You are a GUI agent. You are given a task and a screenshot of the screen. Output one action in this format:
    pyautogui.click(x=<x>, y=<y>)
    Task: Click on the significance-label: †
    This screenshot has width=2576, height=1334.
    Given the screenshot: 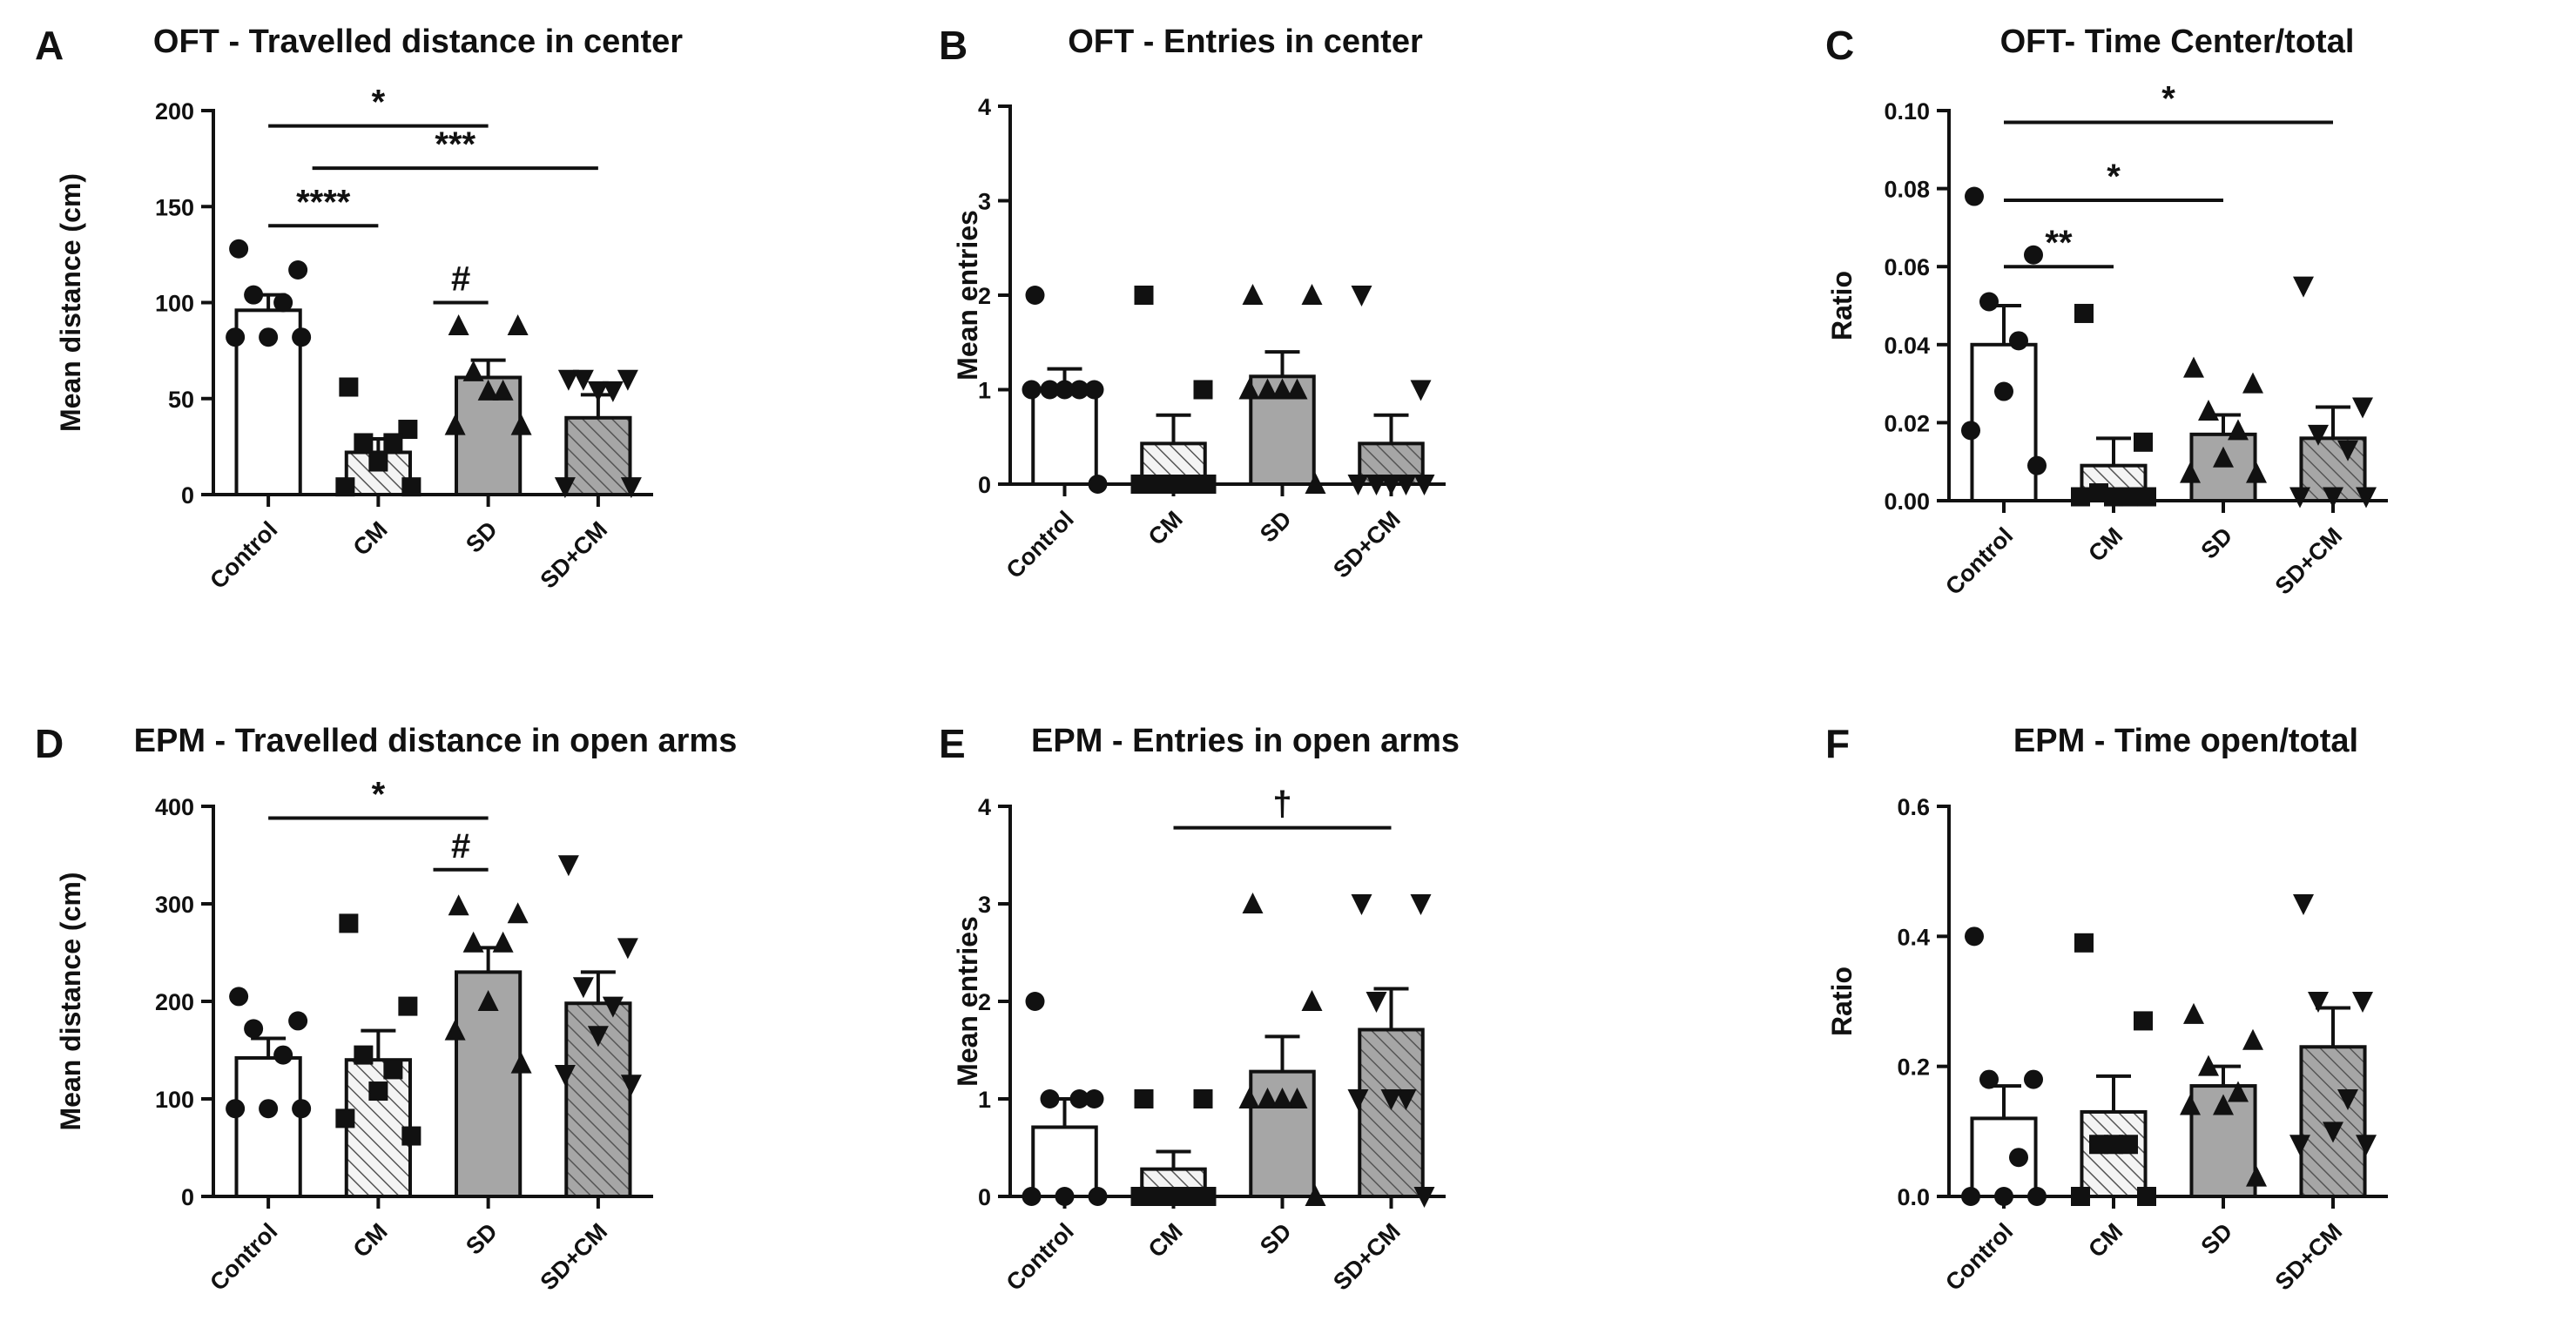 What is the action you would take?
    pyautogui.click(x=1281, y=804)
    